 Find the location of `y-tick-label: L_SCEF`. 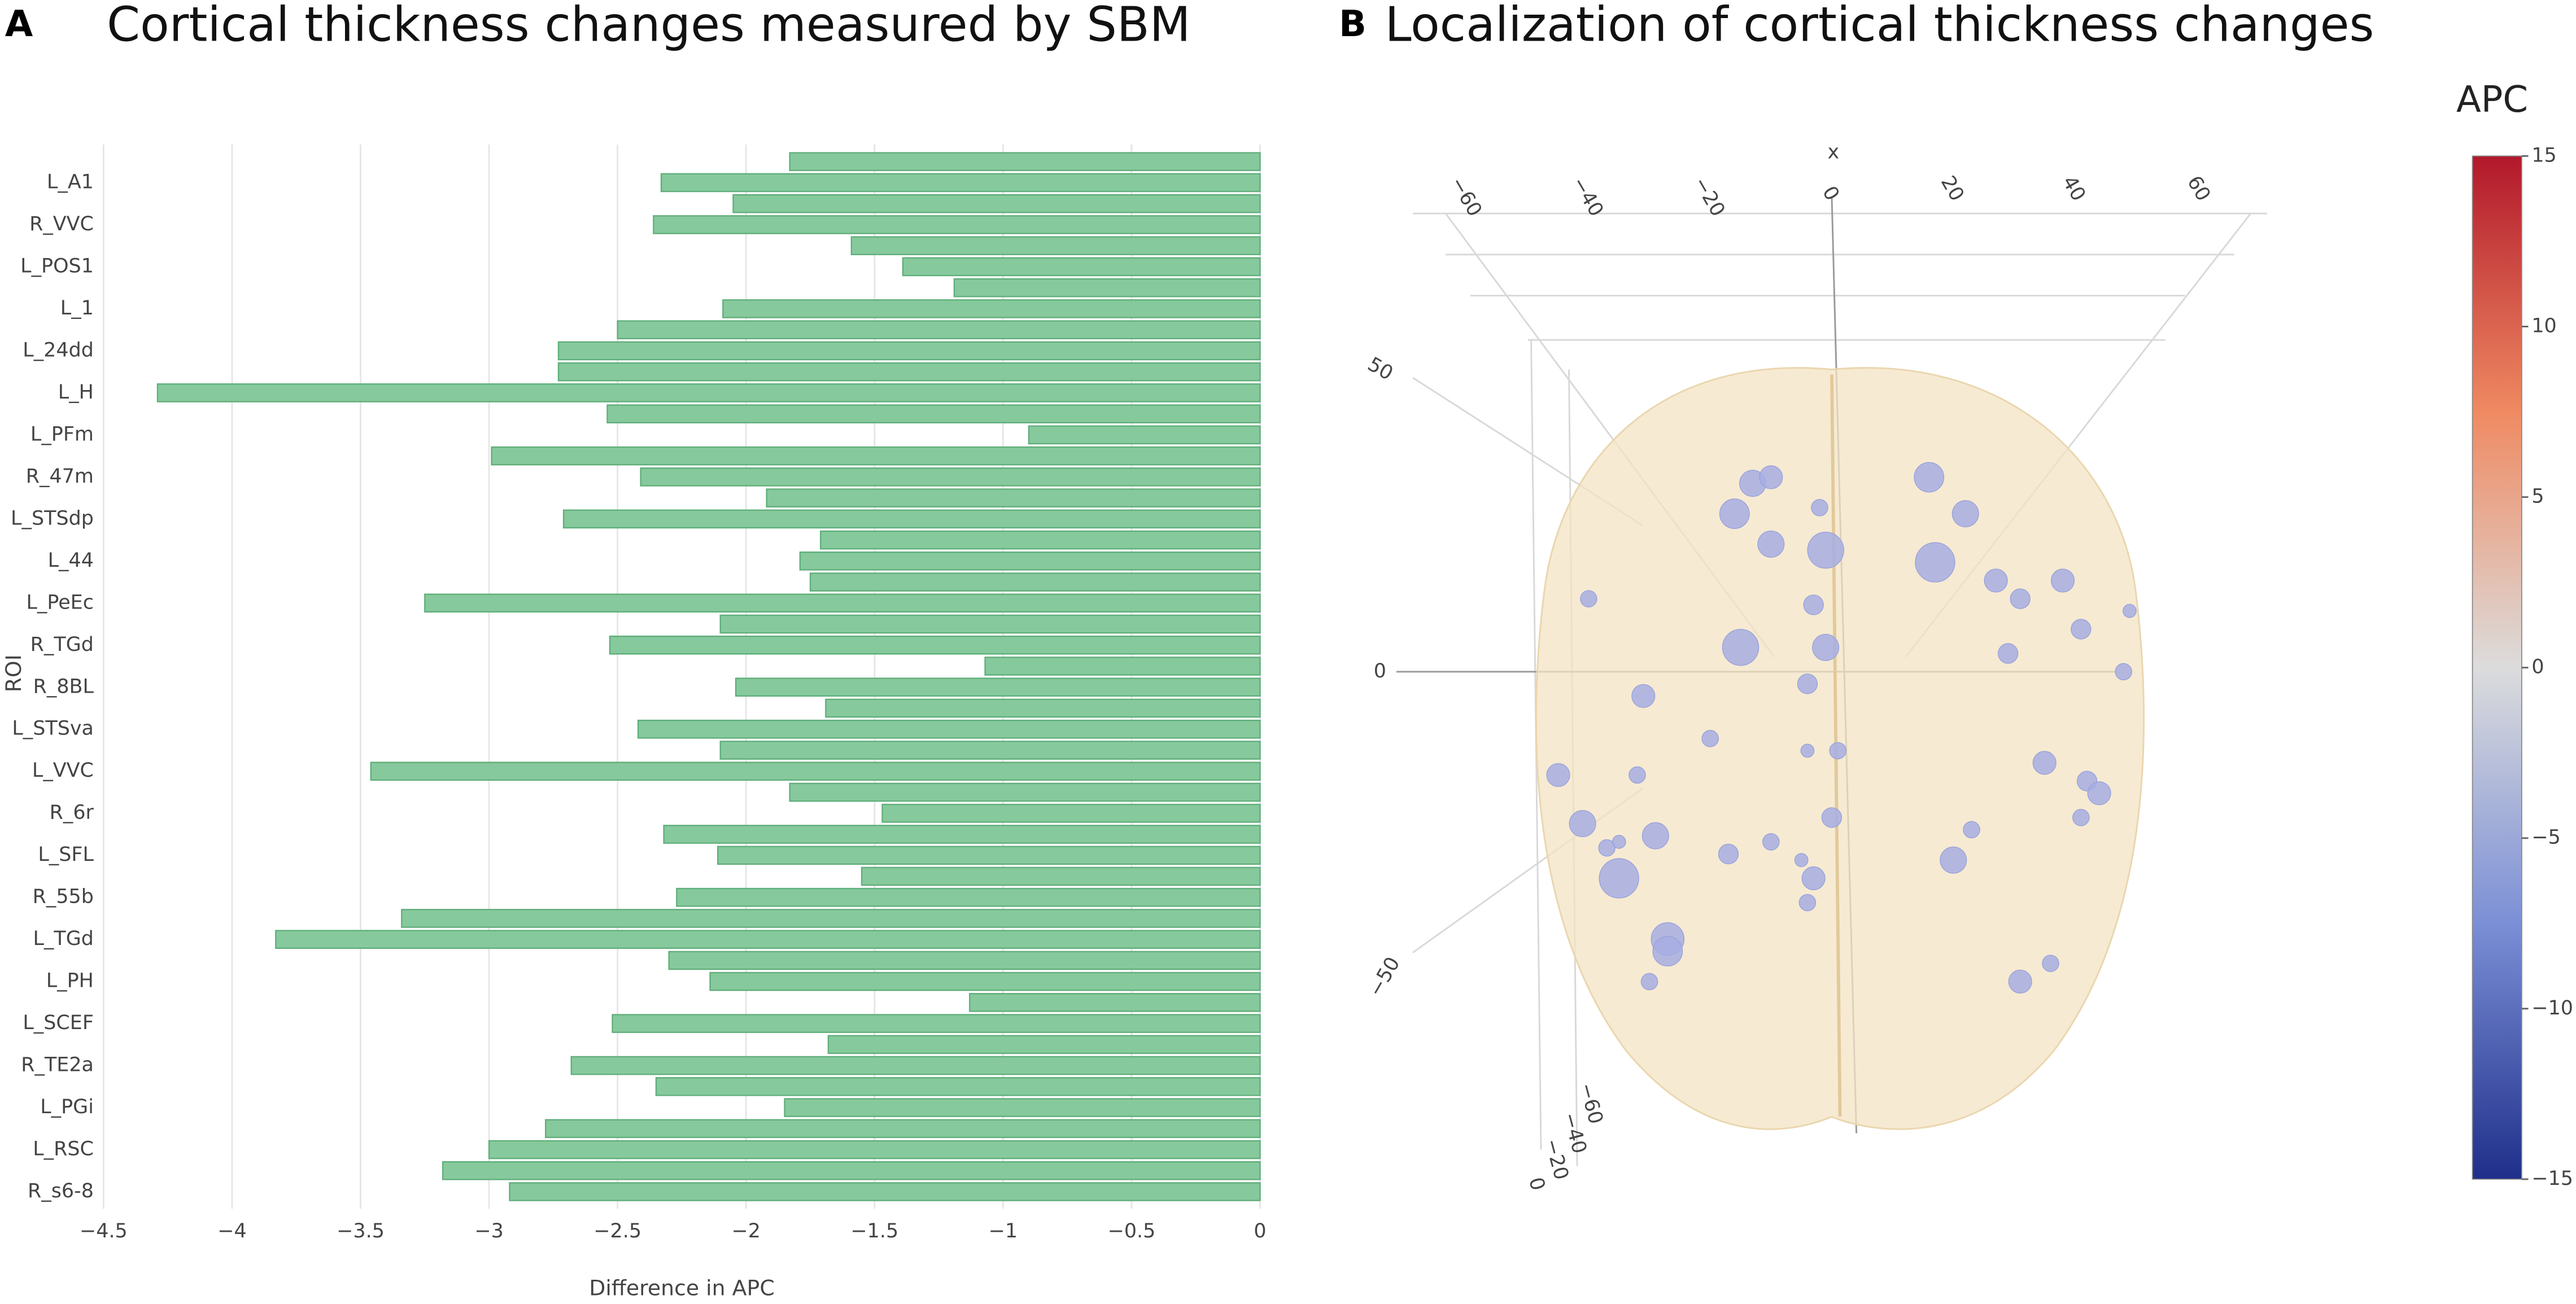

y-tick-label: L_SCEF is located at coordinates (58, 1023).